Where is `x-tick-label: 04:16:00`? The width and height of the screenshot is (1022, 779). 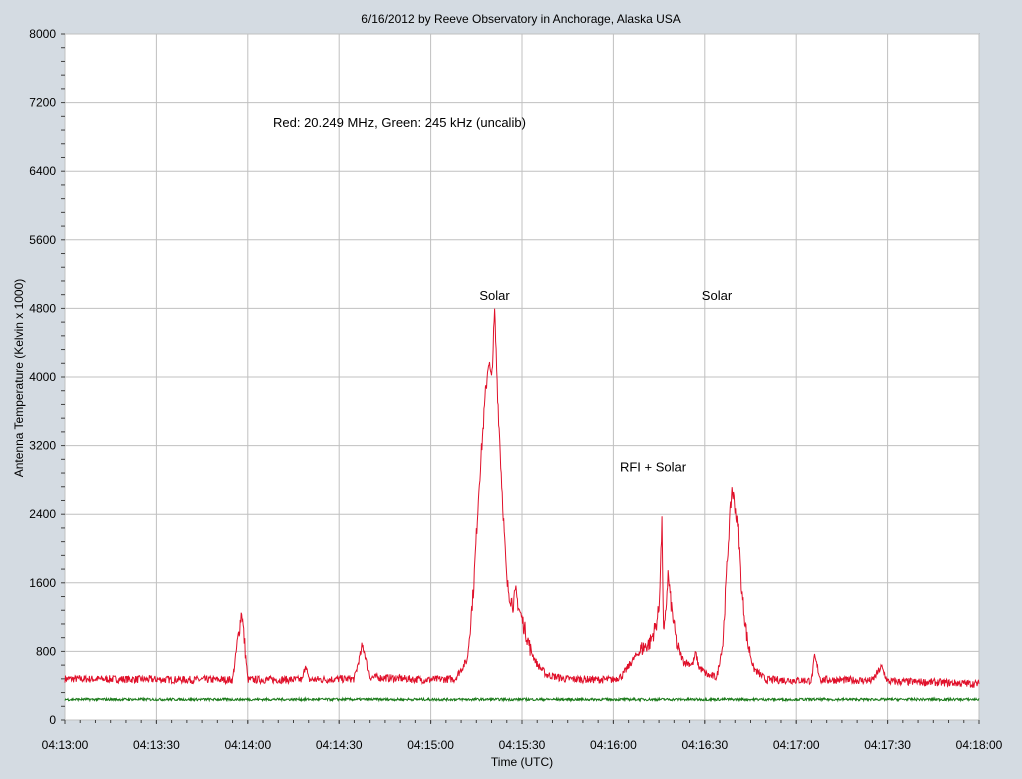 x-tick-label: 04:16:00 is located at coordinates (613, 745).